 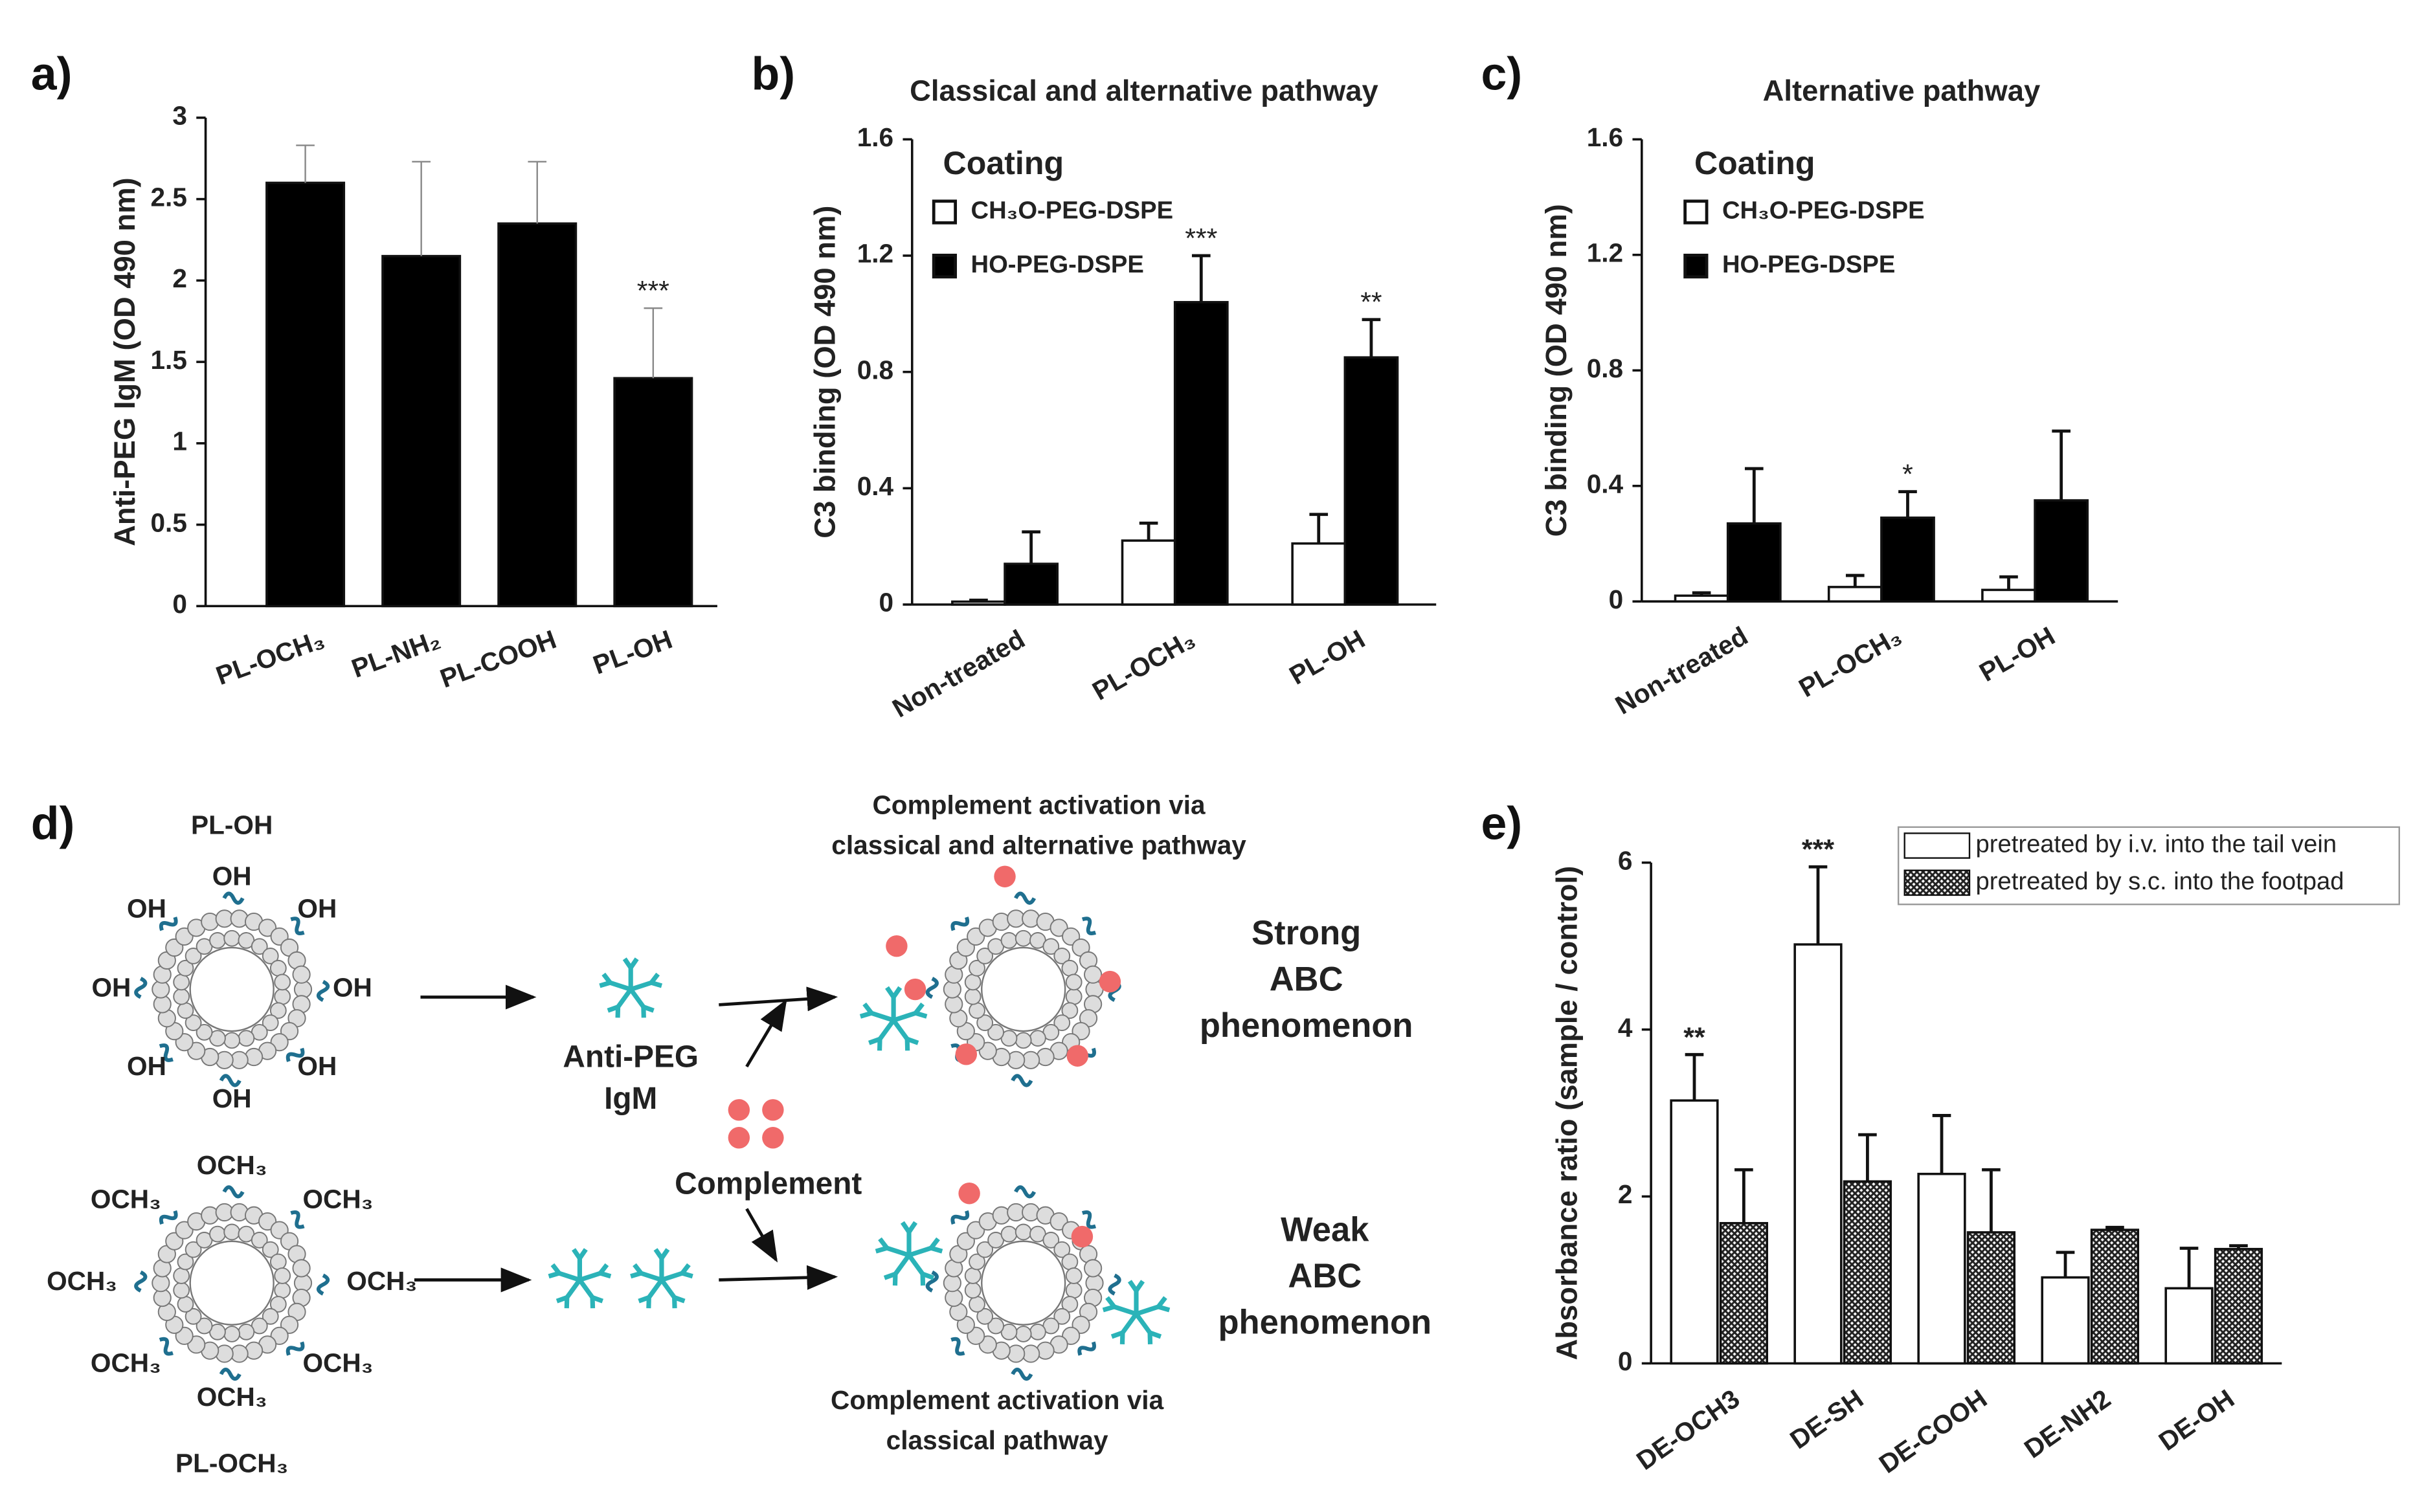 What do you see at coordinates (1626, 1027) in the screenshot?
I see `y-tick-label: 4` at bounding box center [1626, 1027].